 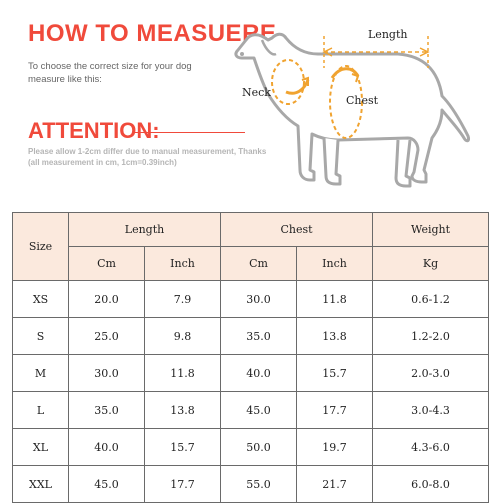 What do you see at coordinates (335, 410) in the screenshot?
I see `chest-inch-cell: 17.7` at bounding box center [335, 410].